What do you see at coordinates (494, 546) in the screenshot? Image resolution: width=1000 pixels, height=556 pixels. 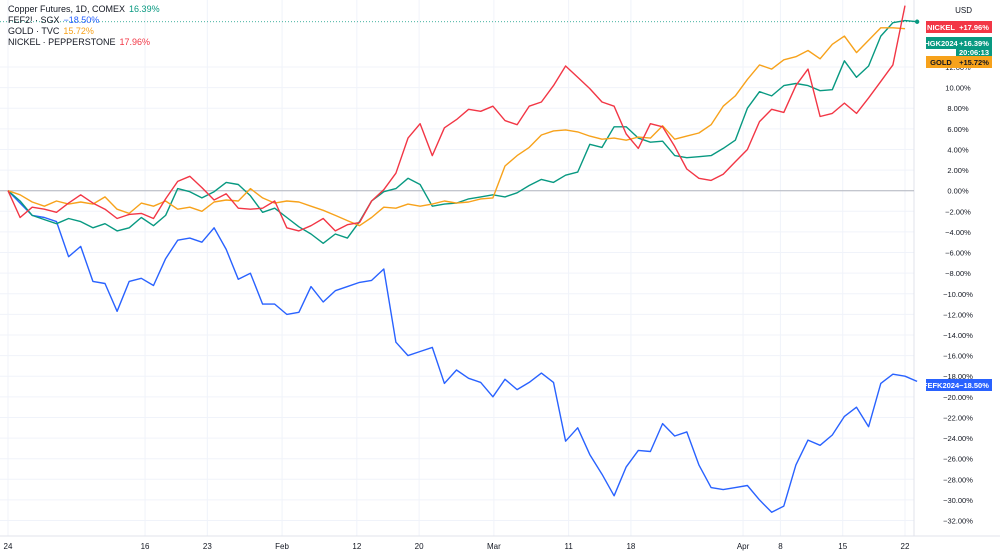 I see `x-tick-label: Mar` at bounding box center [494, 546].